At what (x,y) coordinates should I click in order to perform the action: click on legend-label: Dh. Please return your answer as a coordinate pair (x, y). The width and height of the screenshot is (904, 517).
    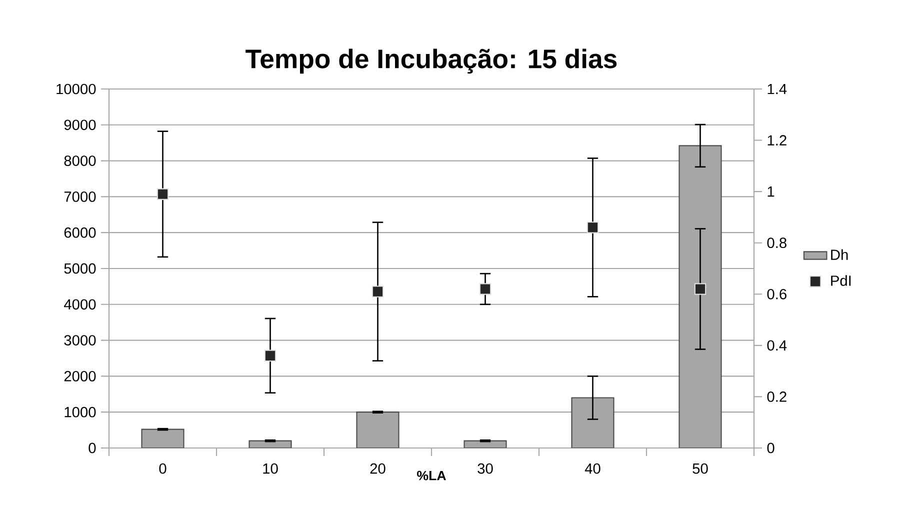
    Looking at the image, I should click on (839, 254).